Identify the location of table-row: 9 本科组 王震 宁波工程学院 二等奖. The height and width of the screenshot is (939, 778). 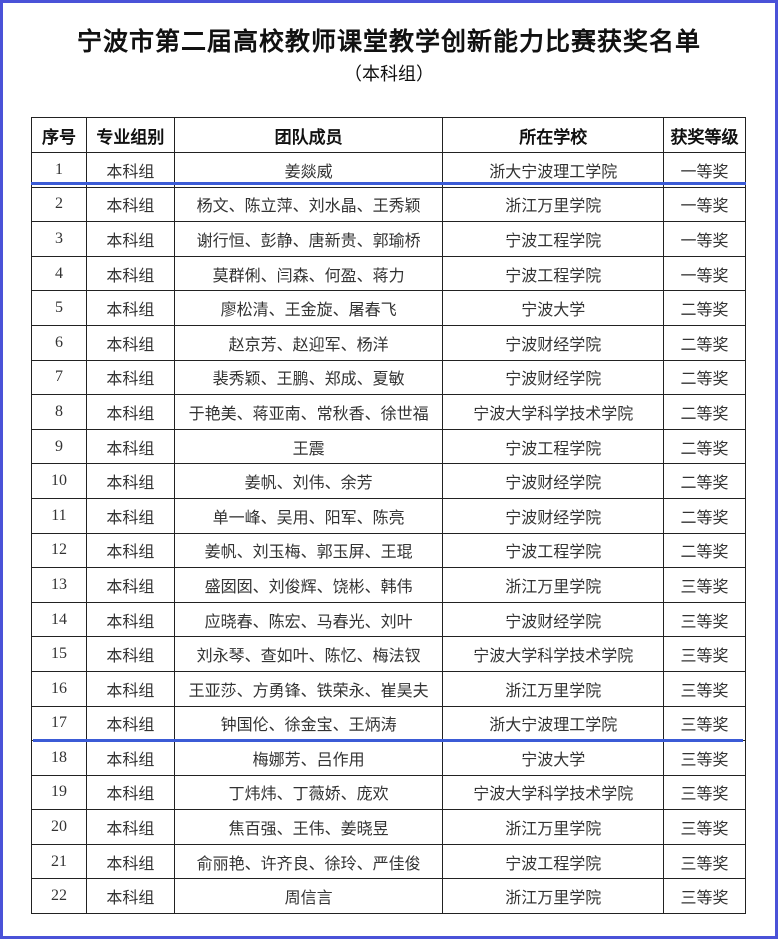
(388, 446).